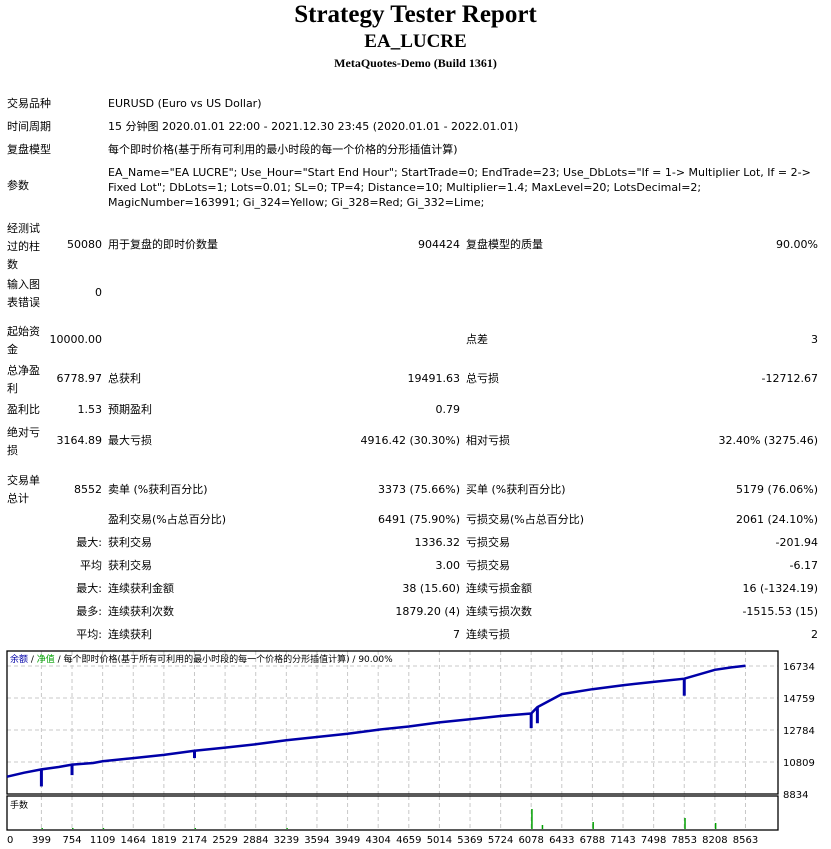  What do you see at coordinates (89, 611) in the screenshot?
I see `most-prefix: 最多:` at bounding box center [89, 611].